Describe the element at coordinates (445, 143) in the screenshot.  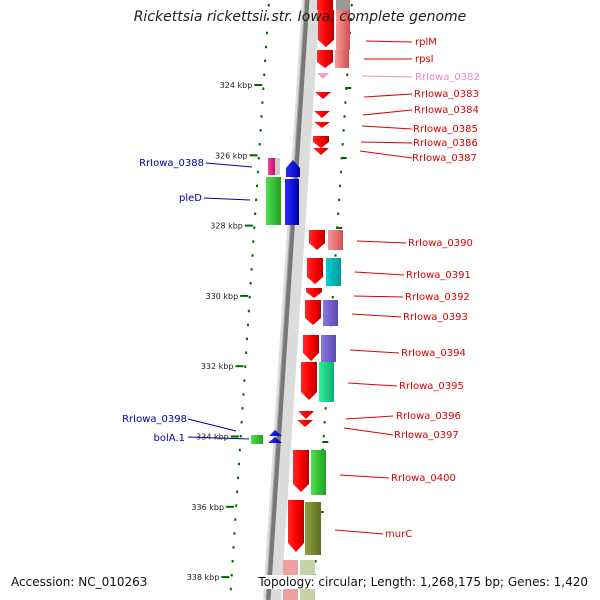
I see `gene-label-rriowa-0386: RrIowa_0386` at that location.